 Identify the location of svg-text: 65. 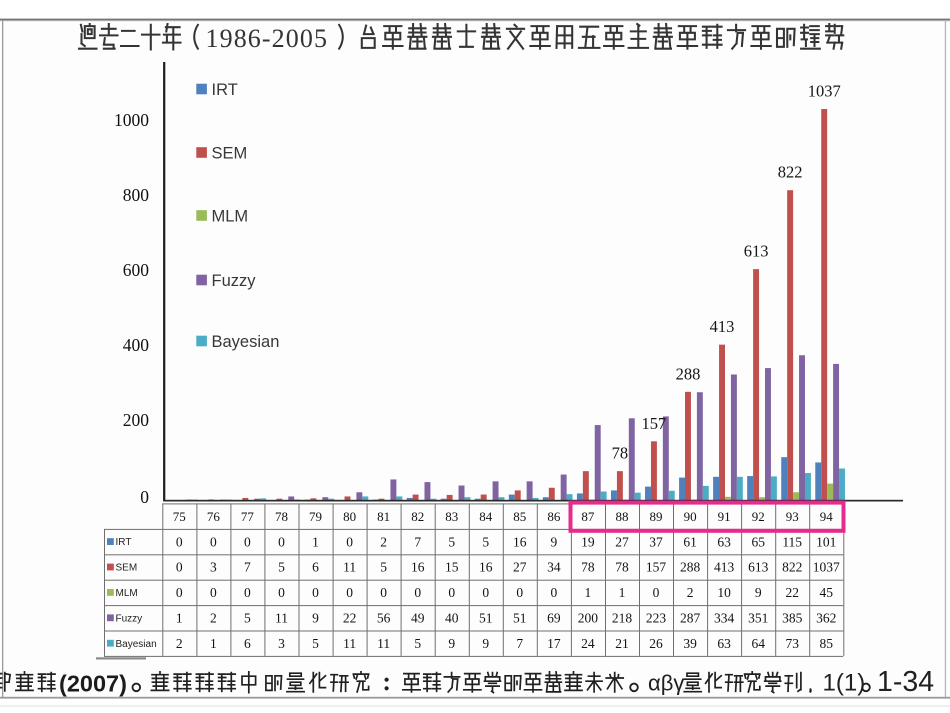
(758, 541).